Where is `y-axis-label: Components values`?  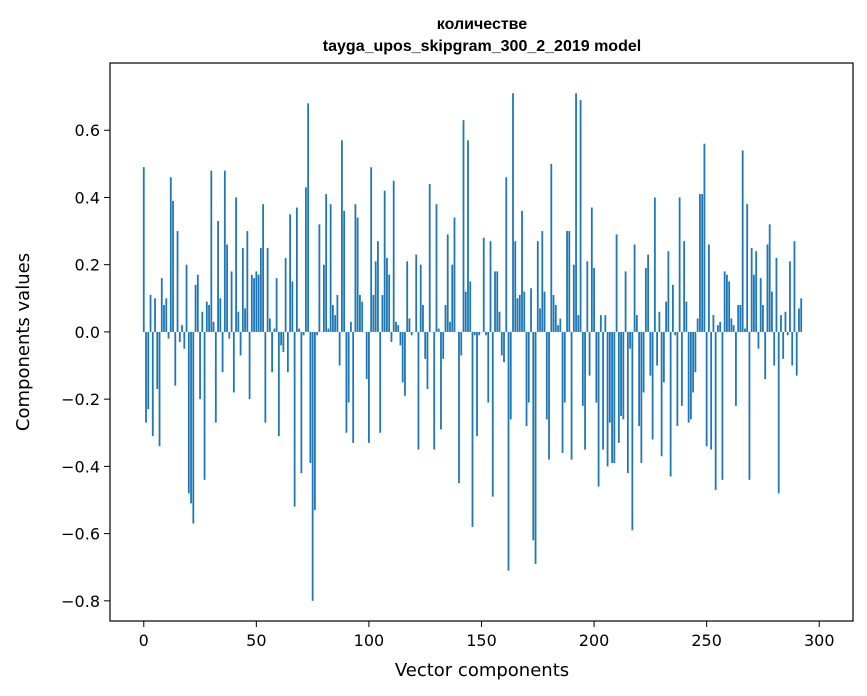
y-axis-label: Components values is located at coordinates (23, 342).